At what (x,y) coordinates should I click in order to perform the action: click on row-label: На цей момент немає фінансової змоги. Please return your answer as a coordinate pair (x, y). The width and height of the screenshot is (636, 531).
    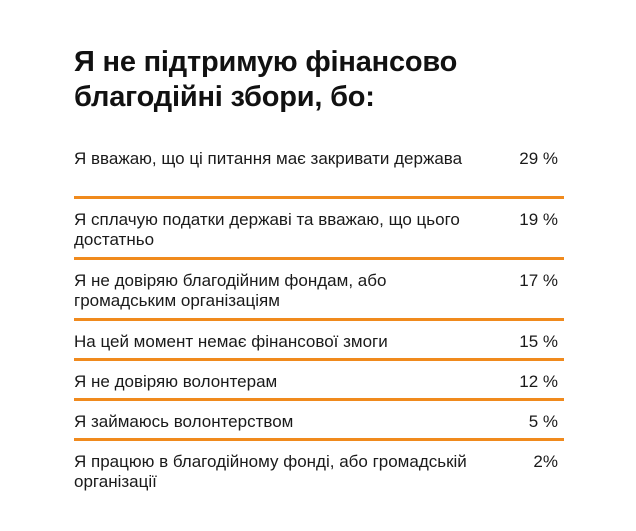
    Looking at the image, I should click on (231, 341).